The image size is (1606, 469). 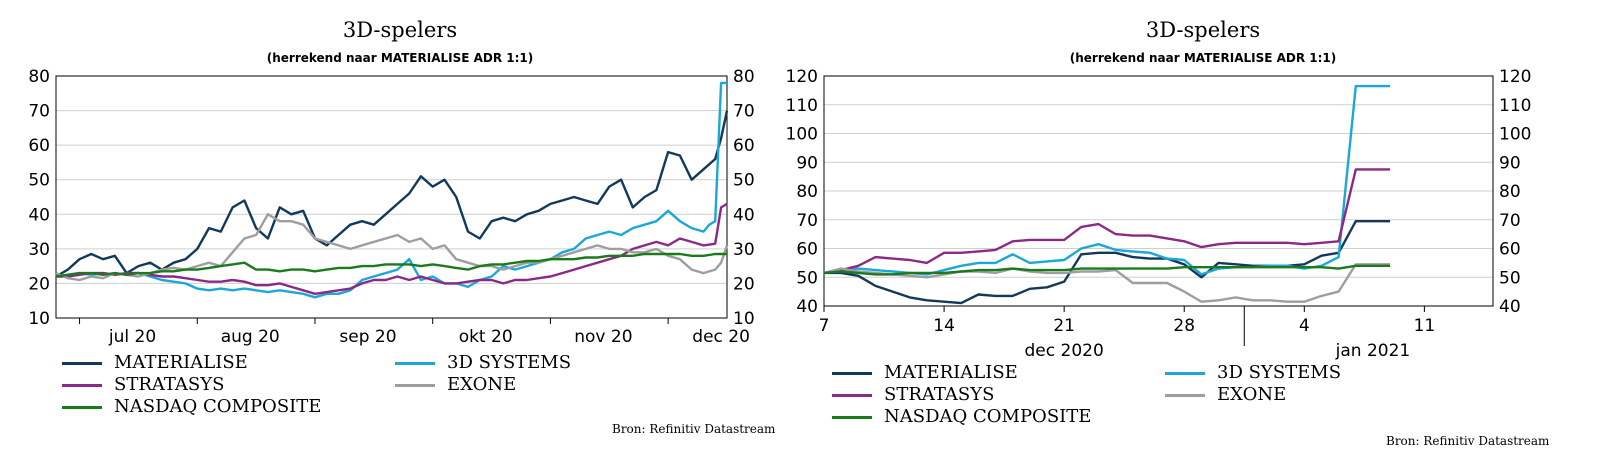 I want to click on y-tick-label-right: 30, so click(x=744, y=250).